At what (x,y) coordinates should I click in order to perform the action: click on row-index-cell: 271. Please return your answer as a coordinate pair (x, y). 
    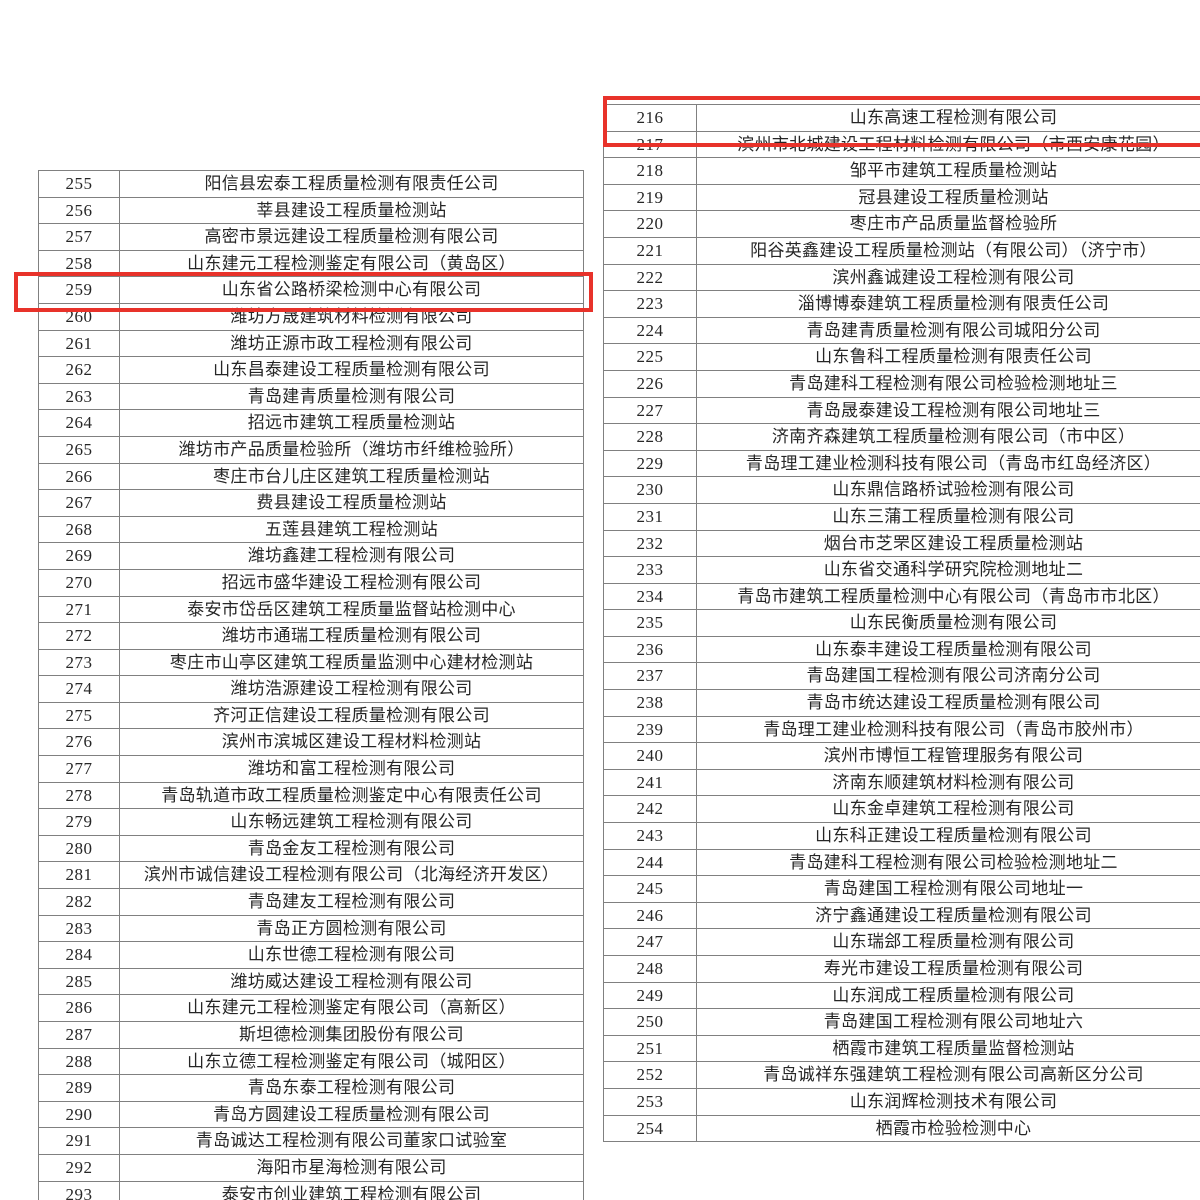
    Looking at the image, I should click on (79, 609).